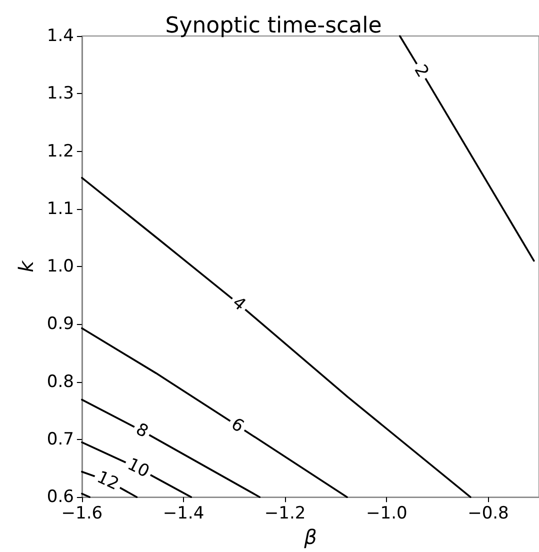  Describe the element at coordinates (60, 151) in the screenshot. I see `y-tick-label: 1.2` at that location.